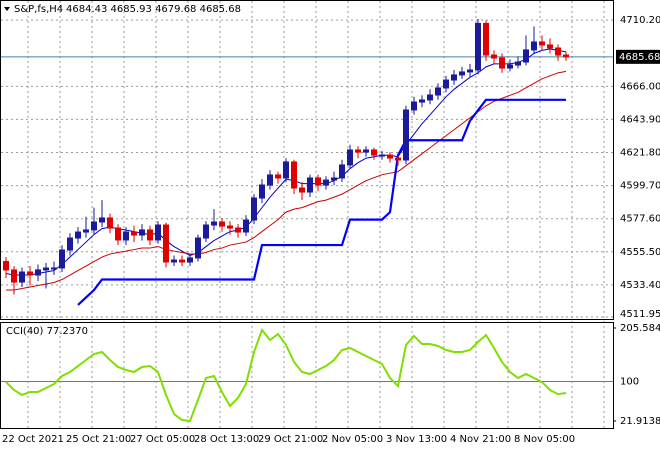  I want to click on y-tick-label: 4555.50, so click(640, 252).